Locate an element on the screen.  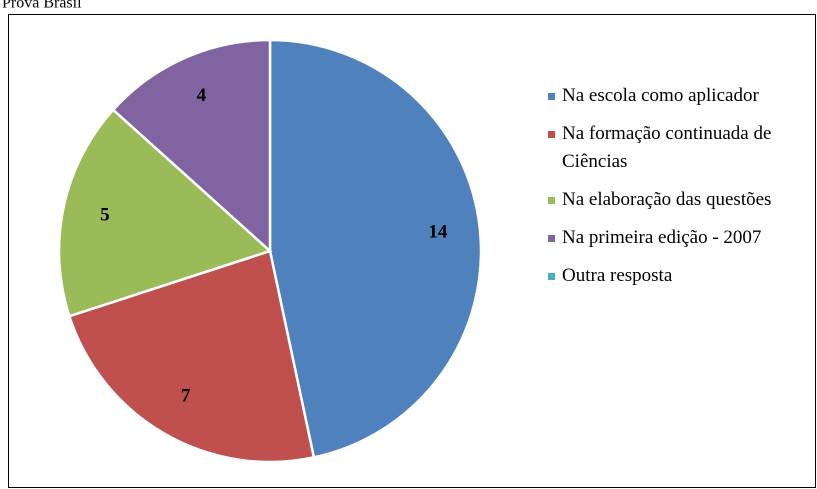
data-label: 7 is located at coordinates (186, 396).